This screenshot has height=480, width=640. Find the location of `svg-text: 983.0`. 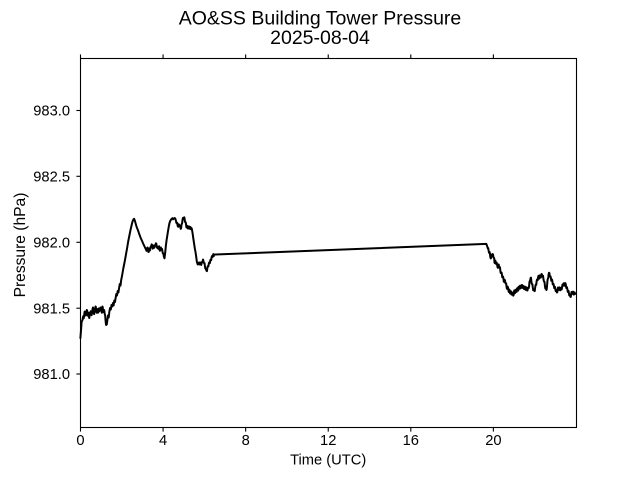

svg-text: 983.0 is located at coordinates (51, 112).